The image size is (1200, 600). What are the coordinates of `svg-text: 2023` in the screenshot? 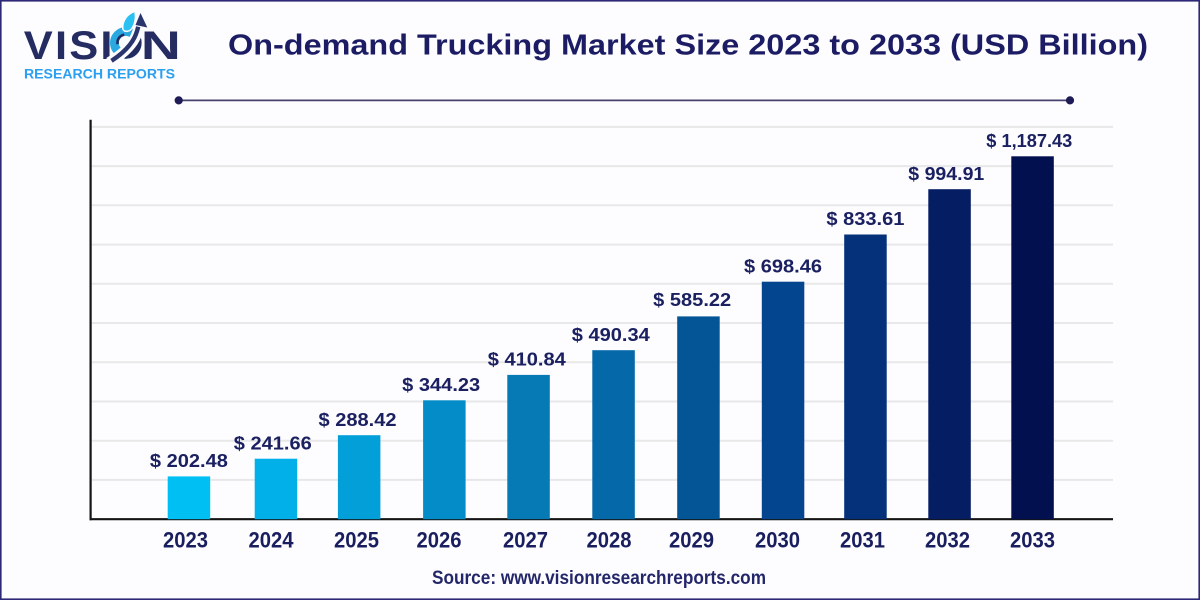 It's located at (185, 540).